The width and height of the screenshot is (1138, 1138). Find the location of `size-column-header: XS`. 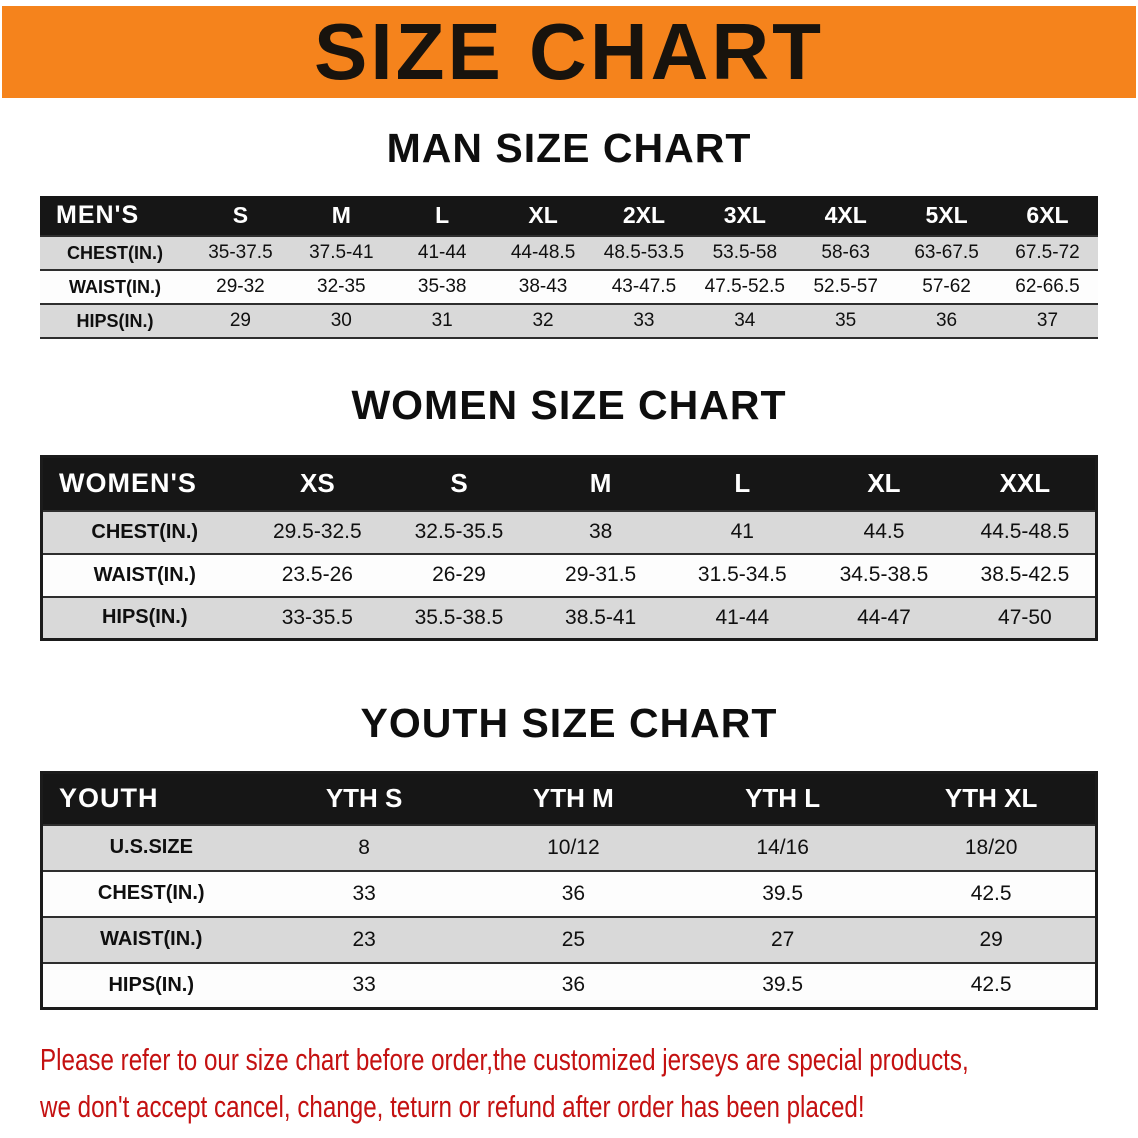

size-column-header: XS is located at coordinates (317, 483).